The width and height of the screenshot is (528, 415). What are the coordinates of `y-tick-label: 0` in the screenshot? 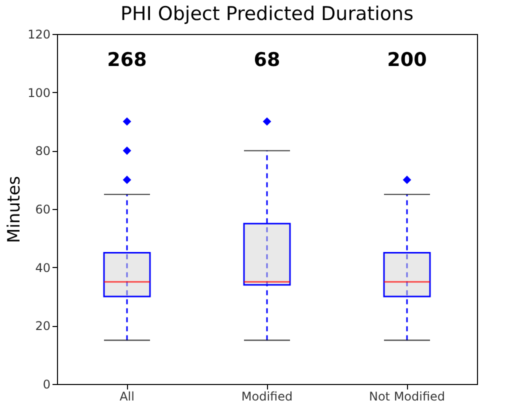 It's located at (46, 385).